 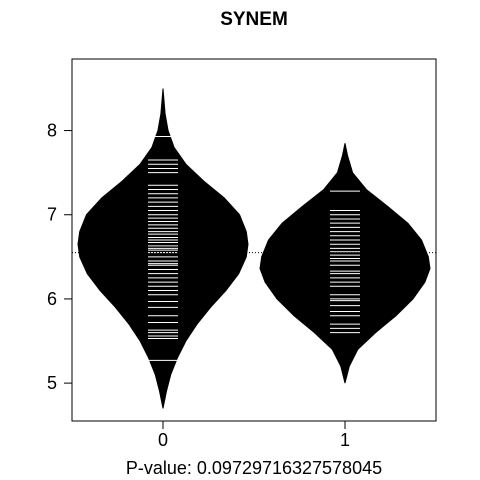 What do you see at coordinates (254, 19) in the screenshot?
I see `chart-title: SYNEM` at bounding box center [254, 19].